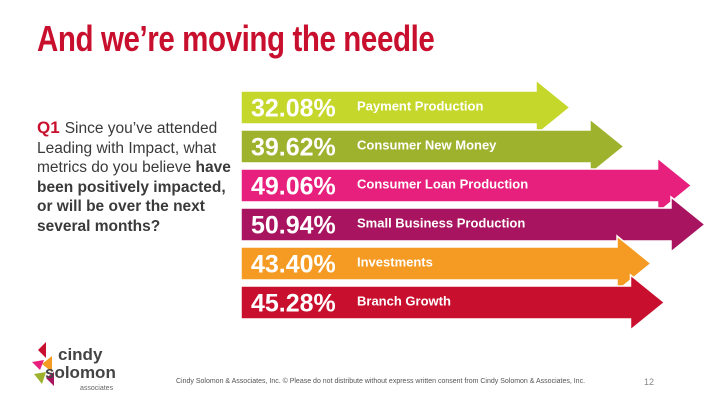  What do you see at coordinates (43, 364) in the screenshot?
I see `logo-mark` at bounding box center [43, 364].